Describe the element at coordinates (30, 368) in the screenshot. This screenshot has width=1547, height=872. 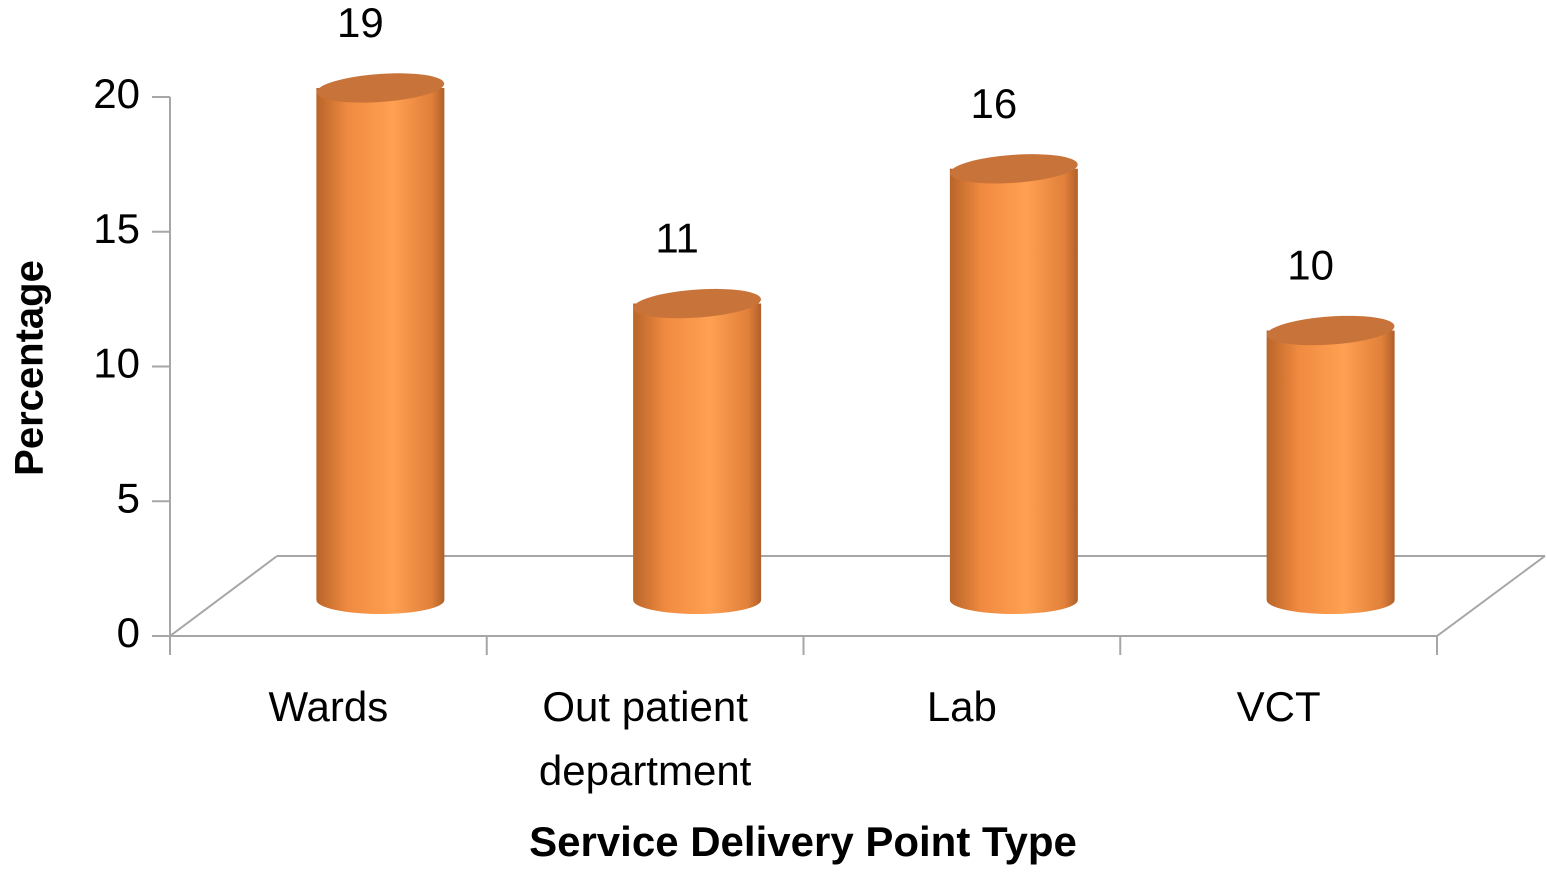
I see `y-axis-label: Percentage` at that location.